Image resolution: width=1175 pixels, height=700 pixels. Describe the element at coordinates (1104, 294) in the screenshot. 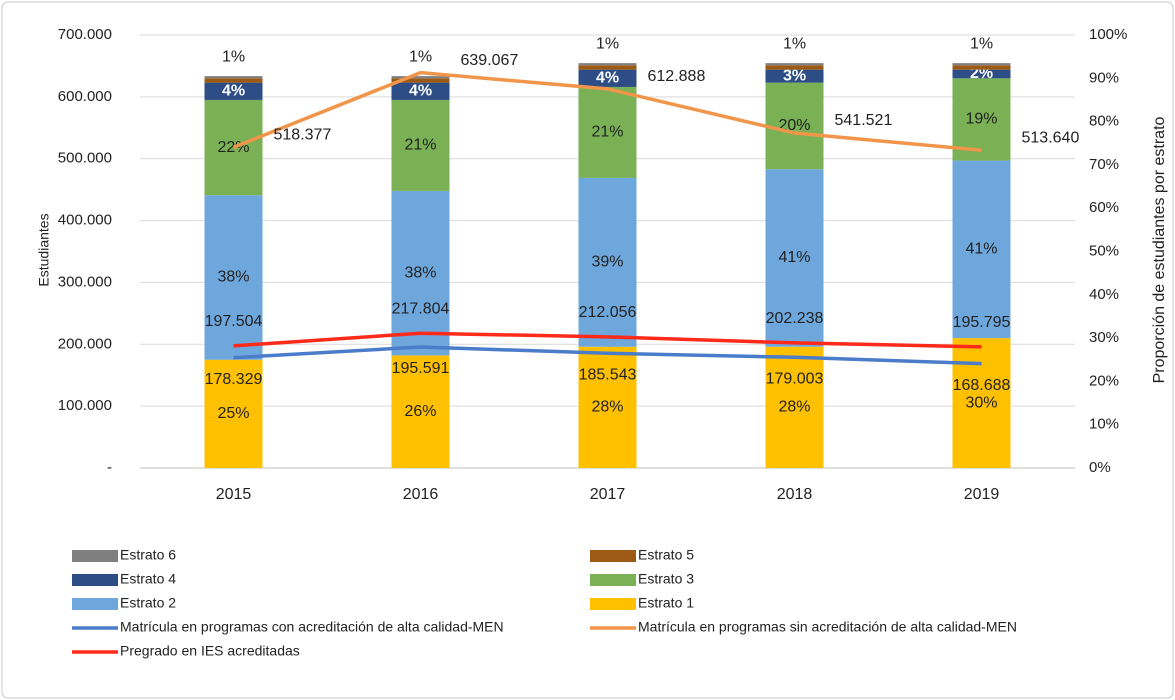

I see `y2-tick-label: 40%` at that location.